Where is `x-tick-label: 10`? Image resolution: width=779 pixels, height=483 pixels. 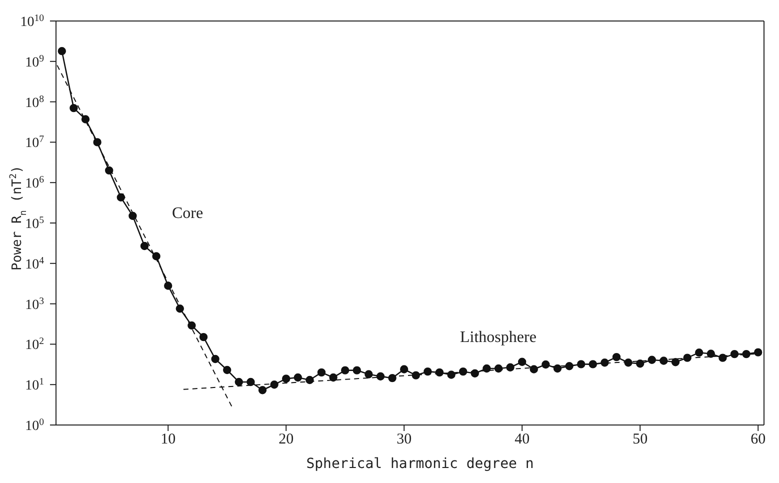
x-tick-label: 10 is located at coordinates (168, 440).